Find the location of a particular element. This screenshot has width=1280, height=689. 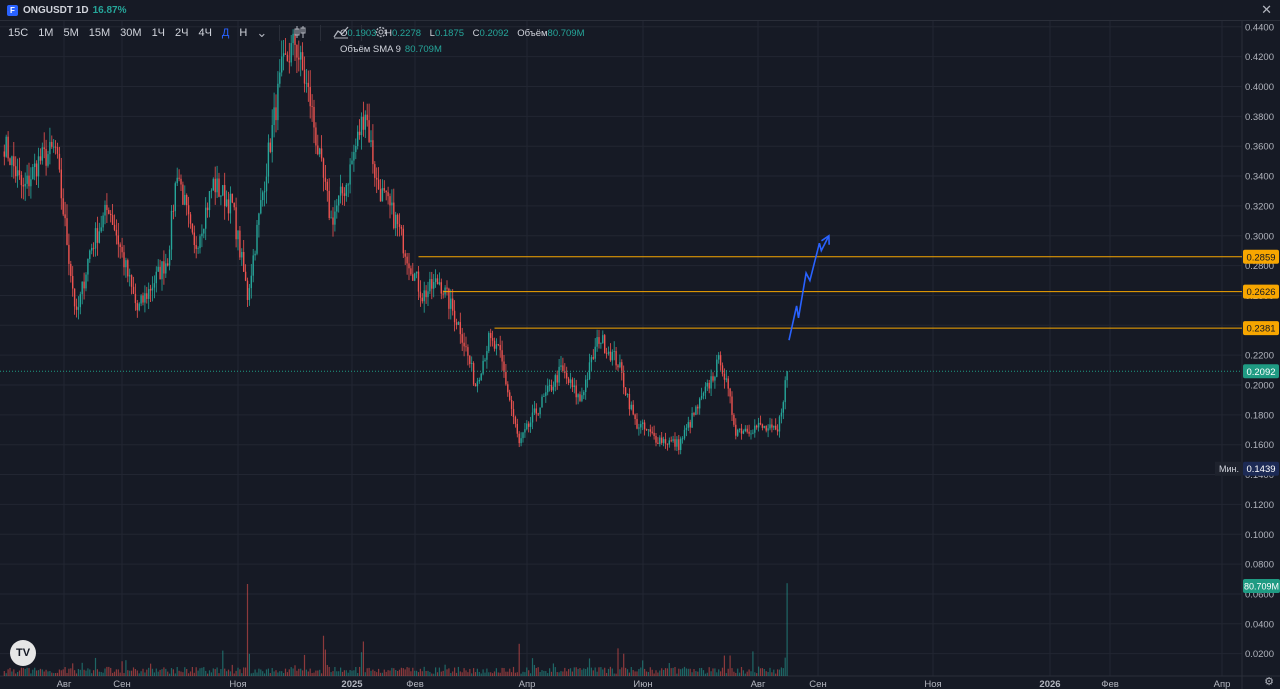

y-tick-label: 0.2000 is located at coordinates (1259, 386).